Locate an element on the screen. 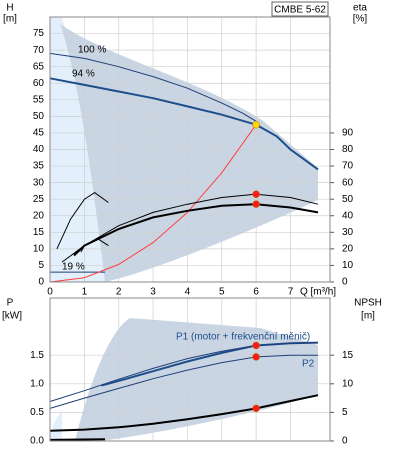 The height and width of the screenshot is (450, 400). series-label: 94 % is located at coordinates (83, 74).